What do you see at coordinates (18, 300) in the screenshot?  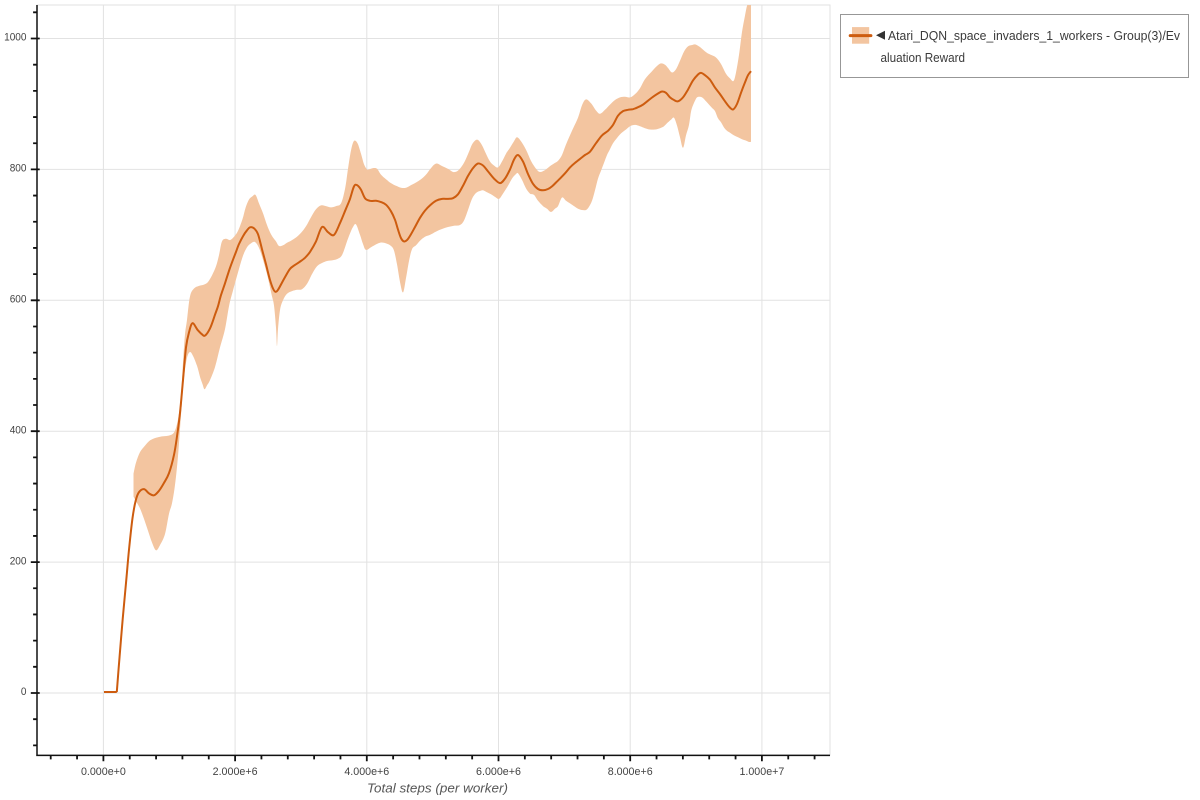 I see `svg-text: 600` at bounding box center [18, 300].